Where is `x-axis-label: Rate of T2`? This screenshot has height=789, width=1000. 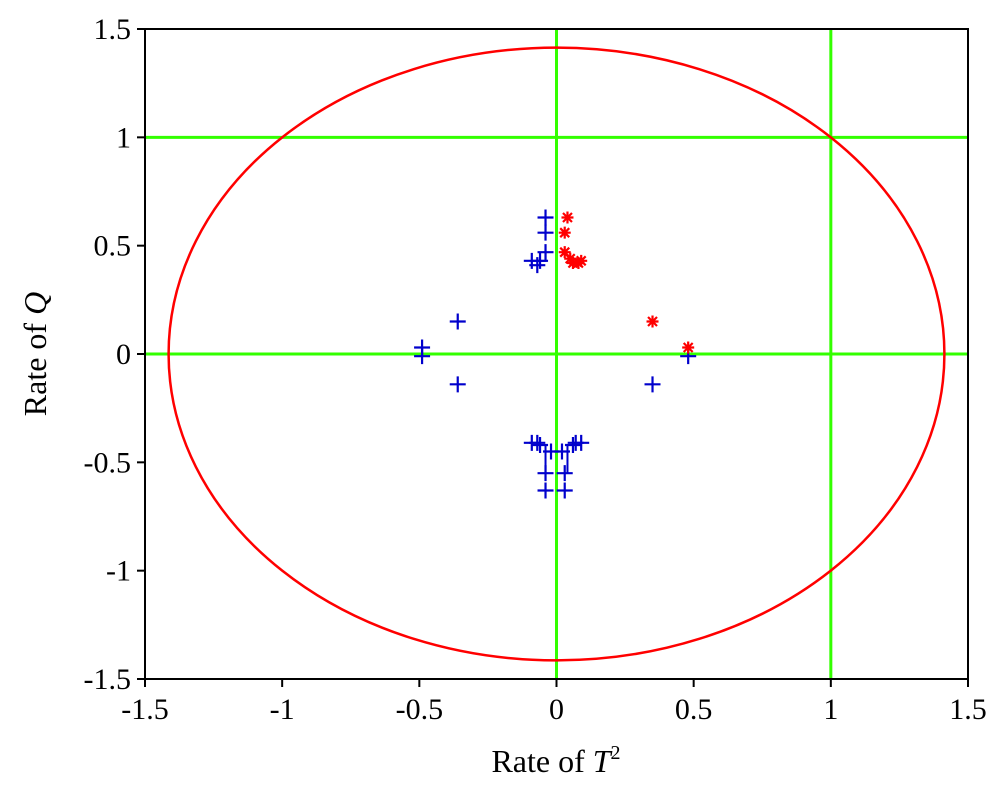 x-axis-label: Rate of T2 is located at coordinates (555, 760).